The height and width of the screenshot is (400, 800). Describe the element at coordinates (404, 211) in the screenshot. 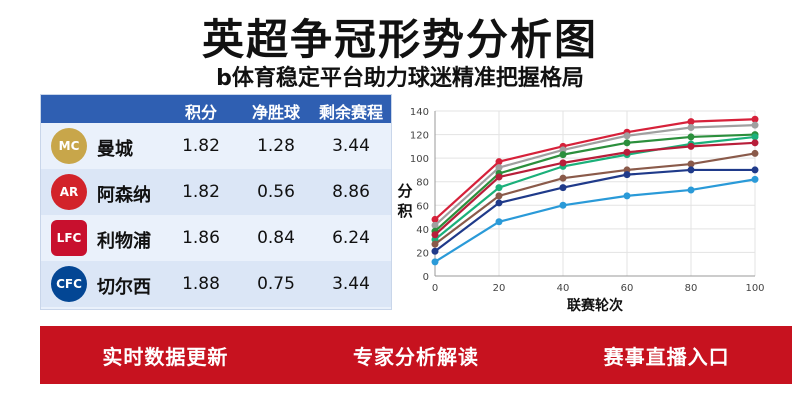

I see `y-axis-label: 积` at that location.